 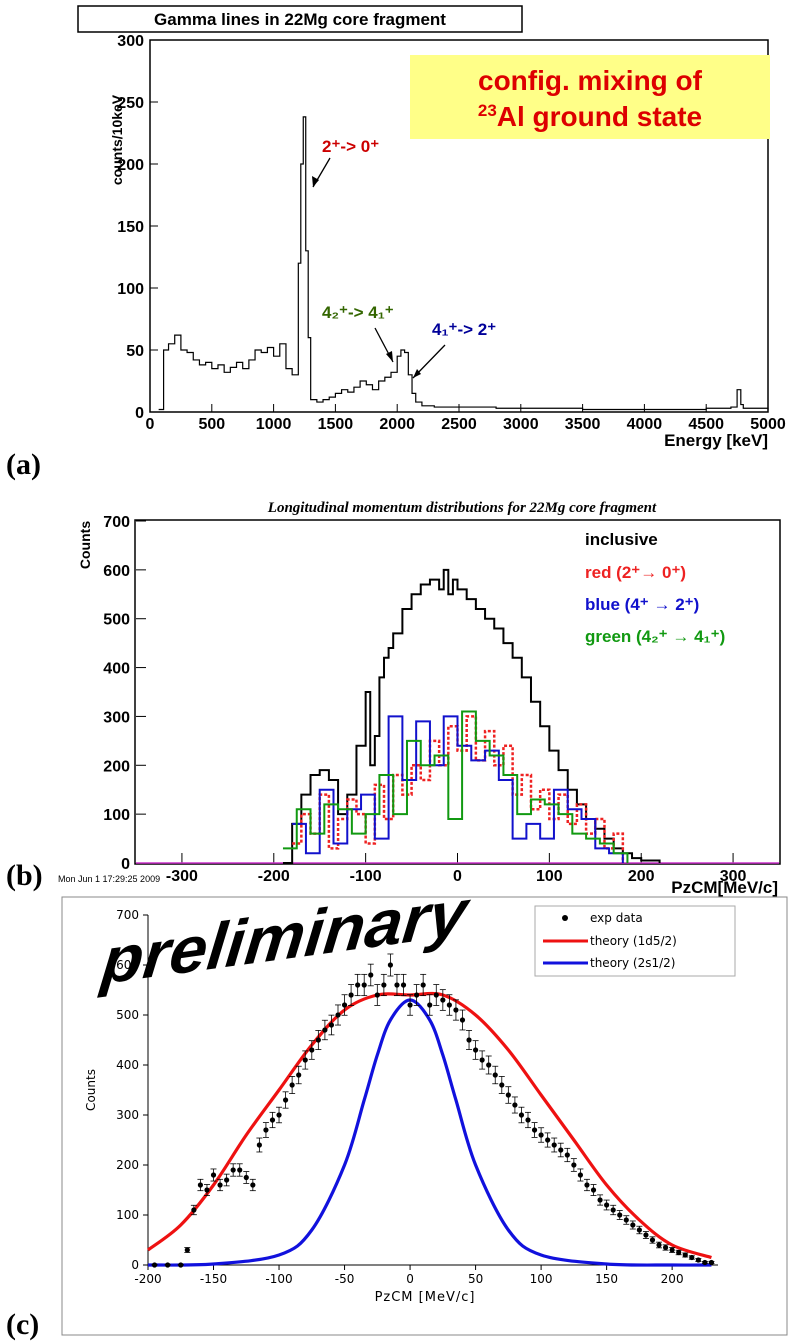 What do you see at coordinates (458, 789) in the screenshot?
I see `series-red` at bounding box center [458, 789].